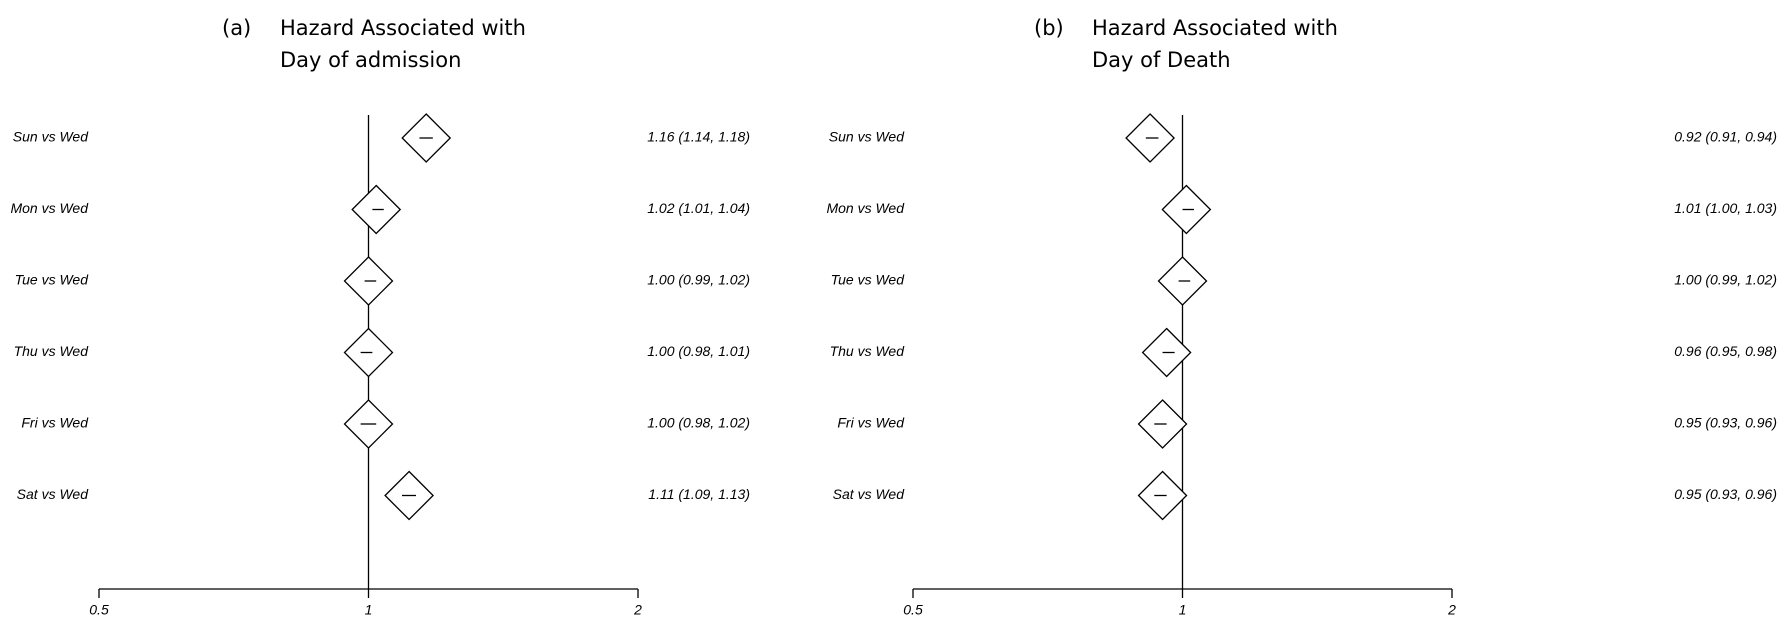  I want to click on estimate-label: 1.11 (1.09, 1.13), so click(699, 494).